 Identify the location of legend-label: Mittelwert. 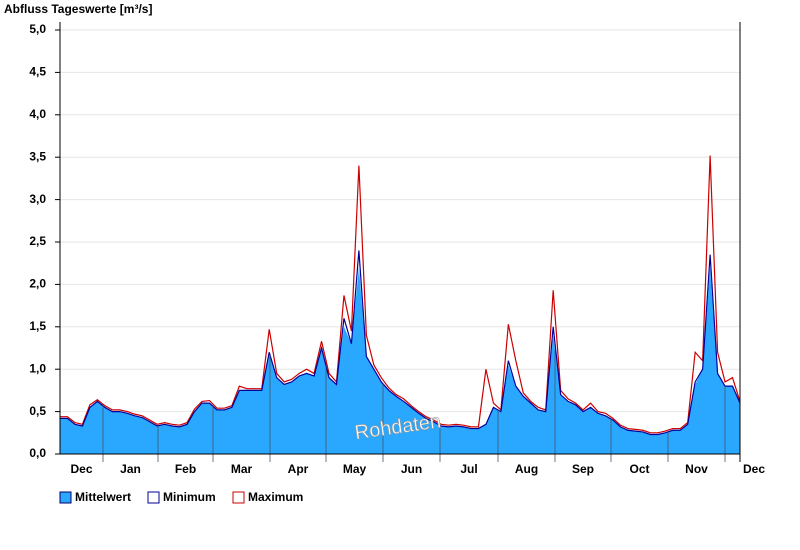
(103, 497).